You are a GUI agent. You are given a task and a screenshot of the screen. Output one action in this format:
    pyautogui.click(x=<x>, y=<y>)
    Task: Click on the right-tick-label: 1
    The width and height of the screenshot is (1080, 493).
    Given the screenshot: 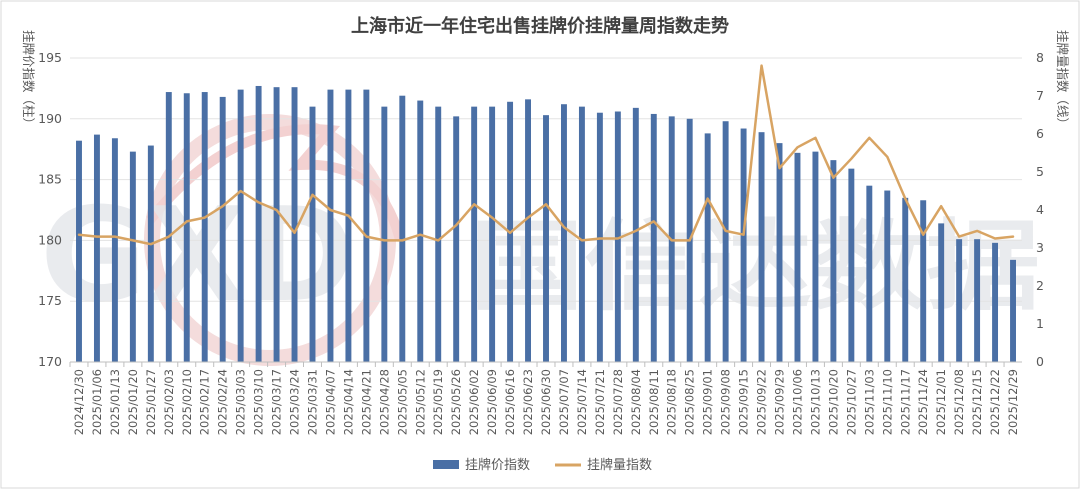 What is the action you would take?
    pyautogui.click(x=1040, y=323)
    